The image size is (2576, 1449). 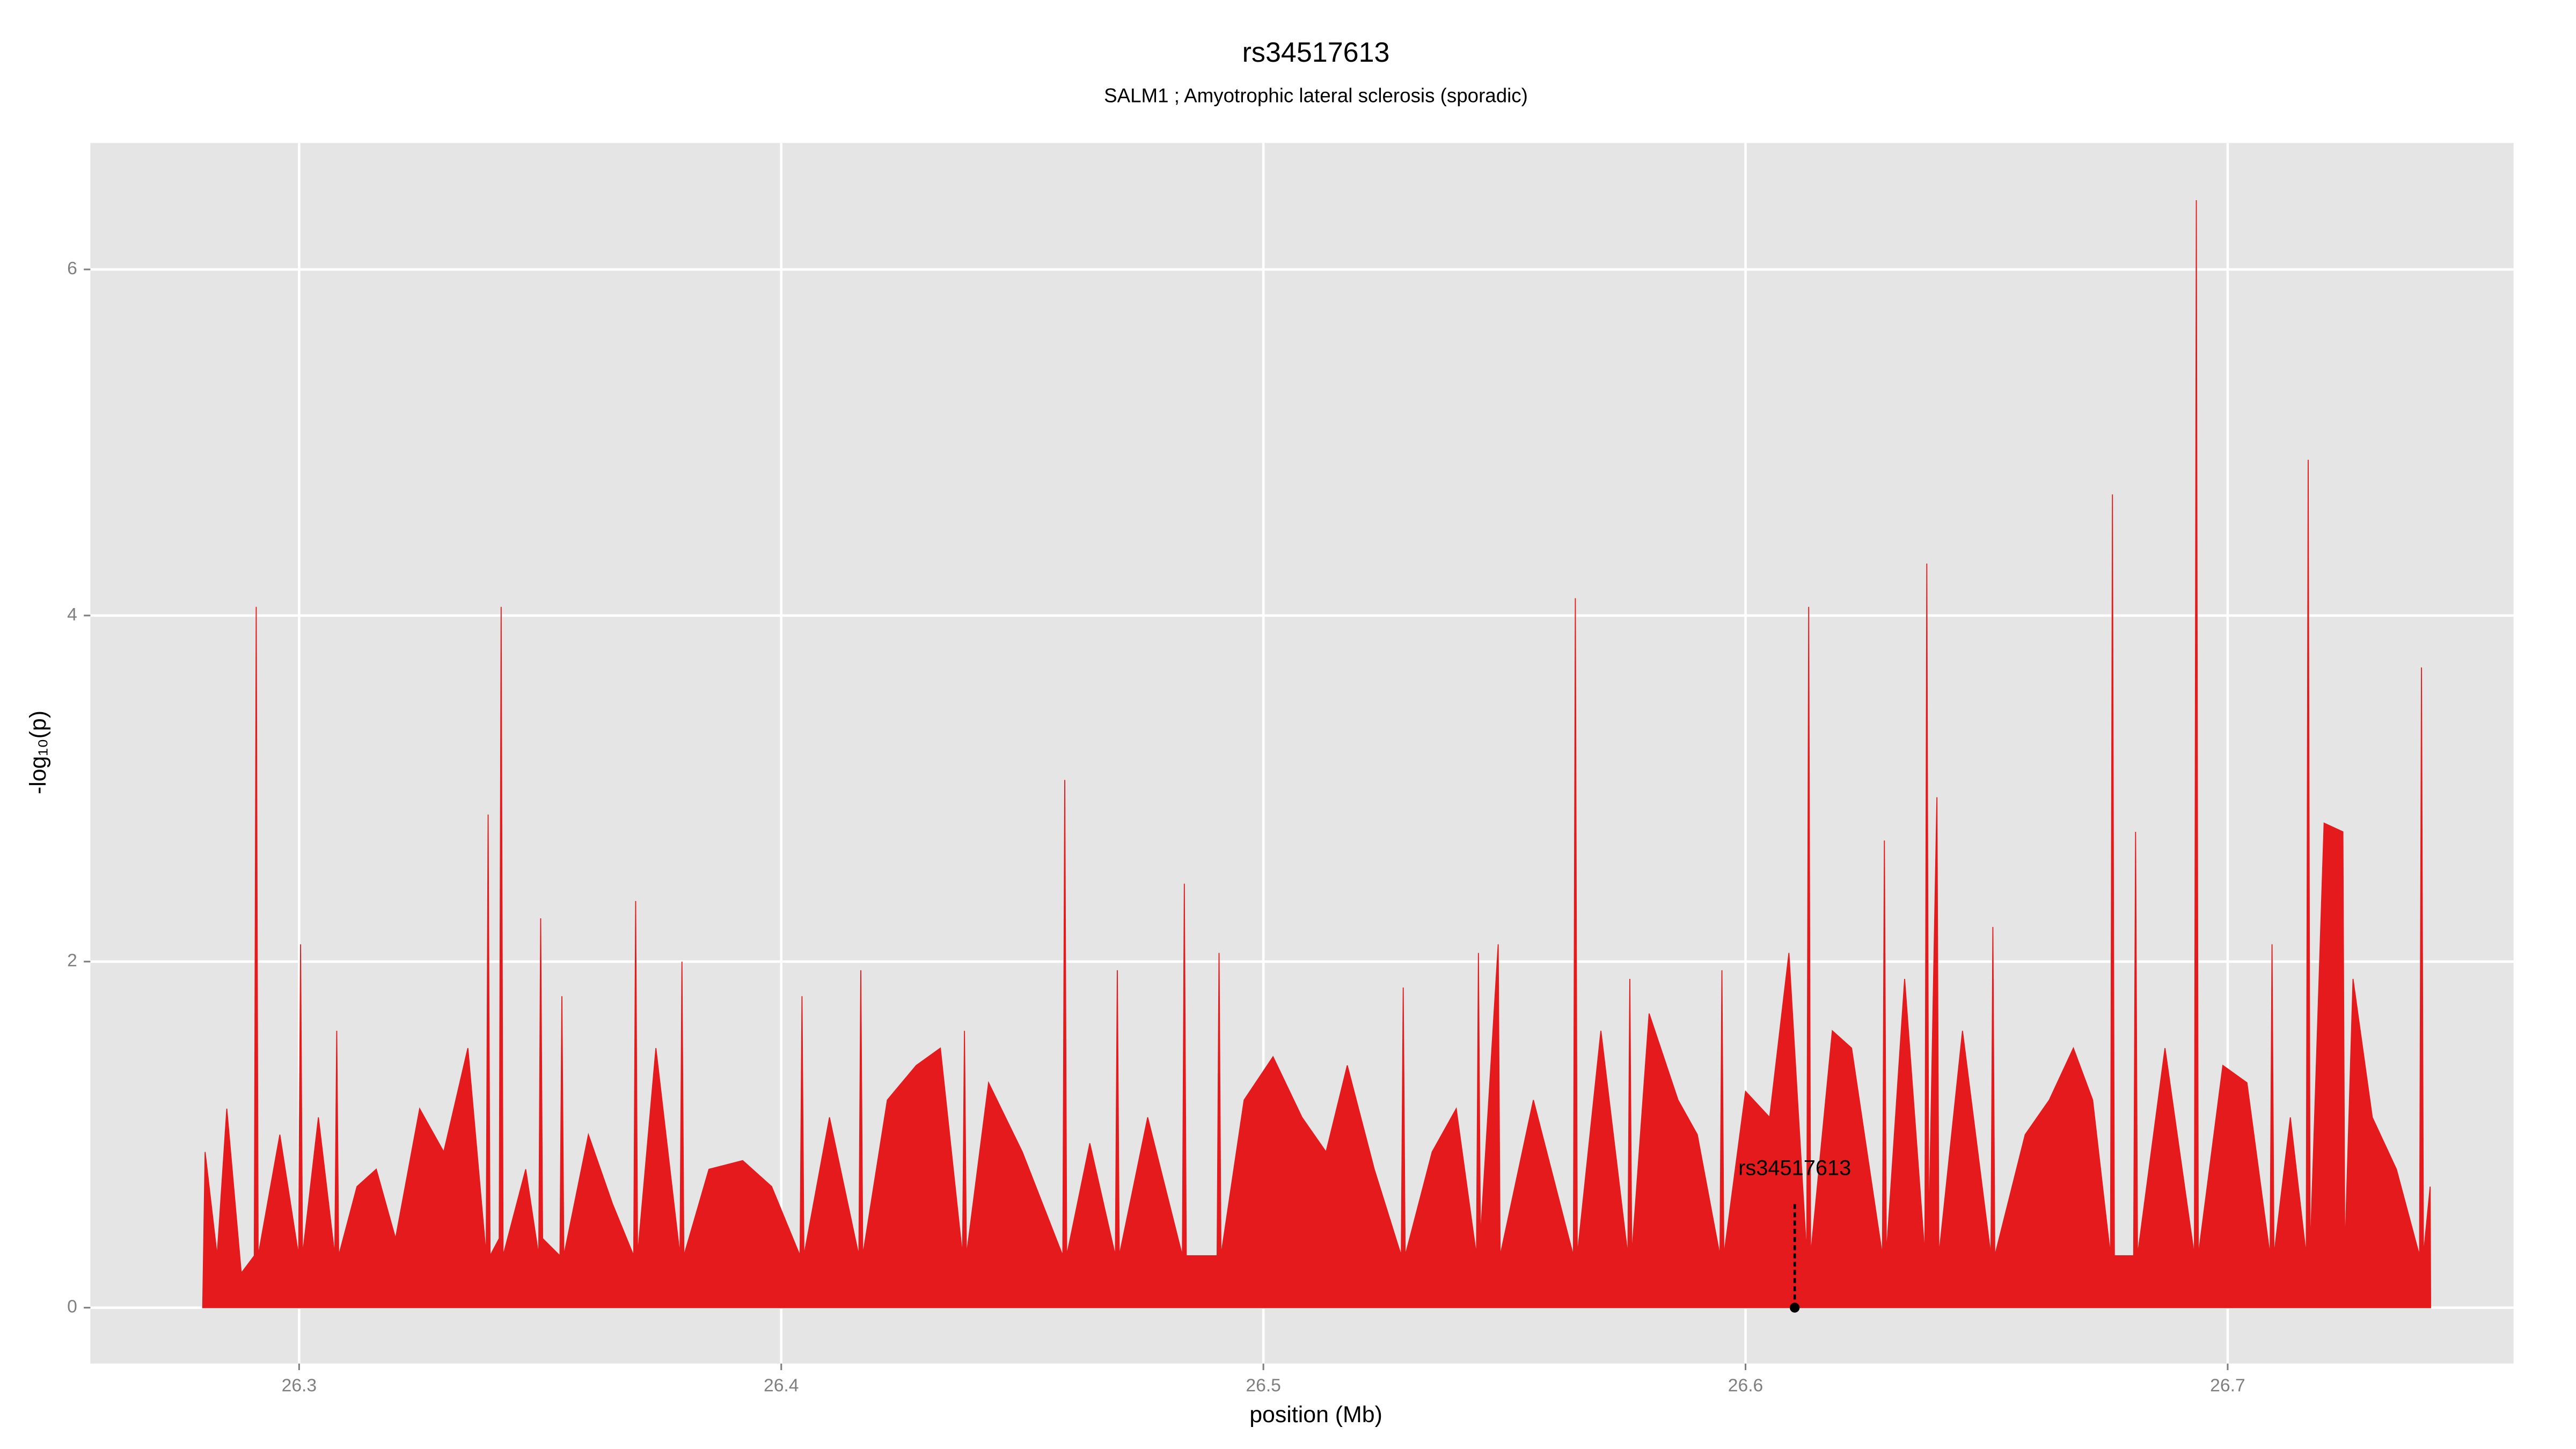 What do you see at coordinates (1794, 1307) in the screenshot?
I see `annotation-point` at bounding box center [1794, 1307].